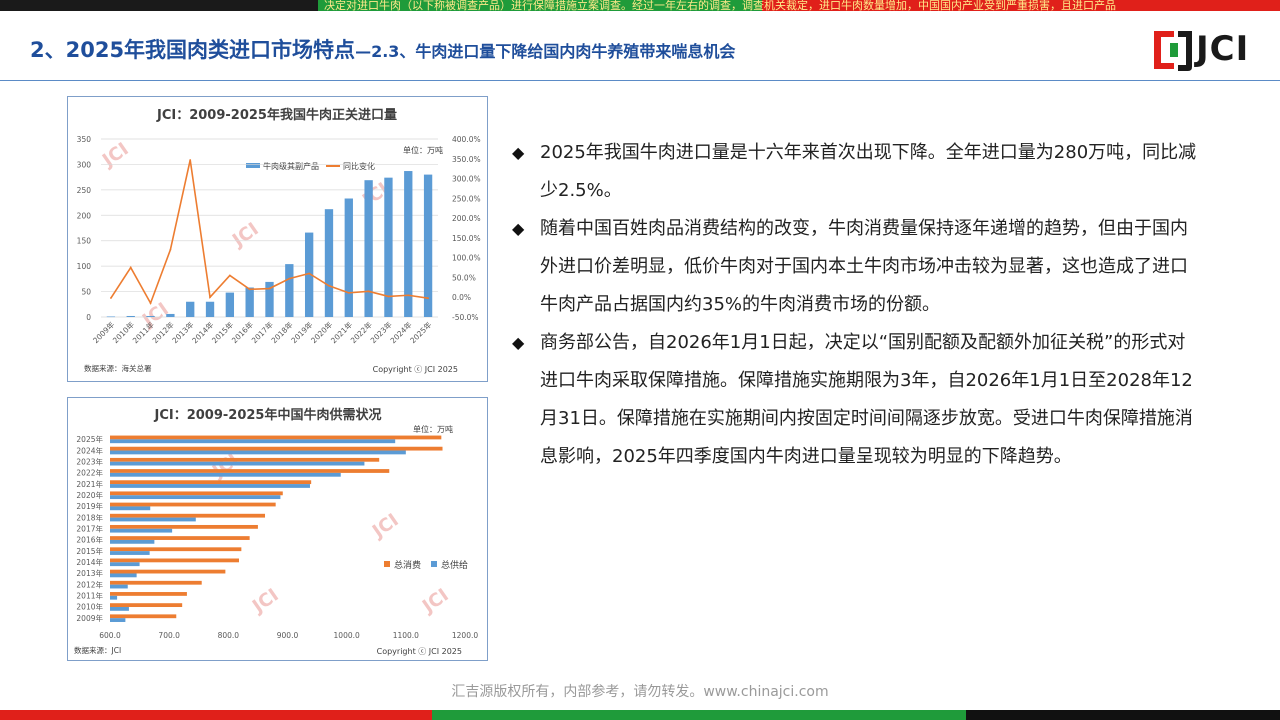 Image resolution: width=1280 pixels, height=720 pixels. I want to click on y2-tick-label: 100.0%, so click(466, 258).